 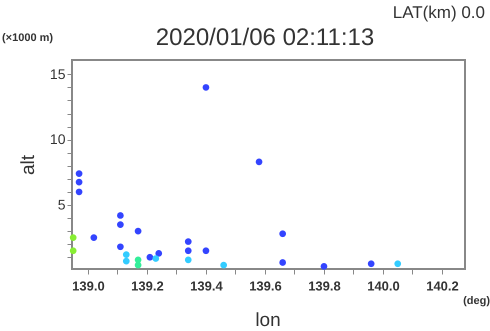 What do you see at coordinates (438, 12) in the screenshot?
I see `text: LAT(km) 0.0` at bounding box center [438, 12].